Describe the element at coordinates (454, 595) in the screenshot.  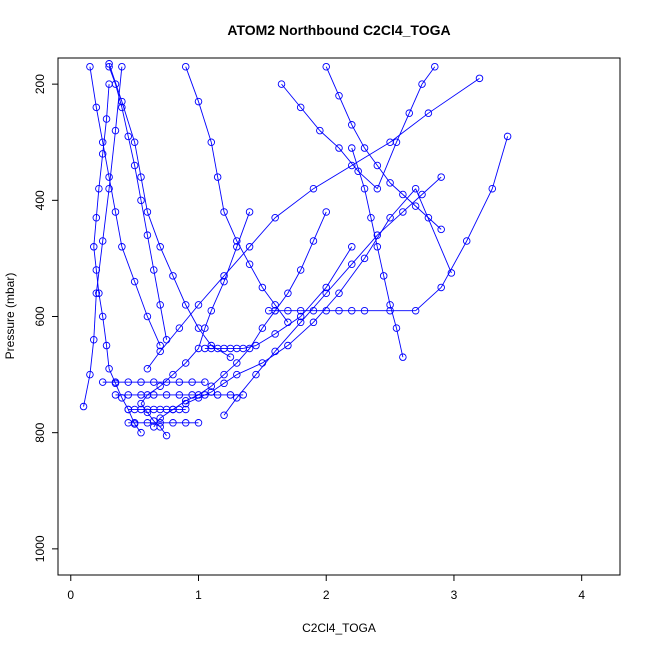
I see `x-tick-label: 3` at that location.